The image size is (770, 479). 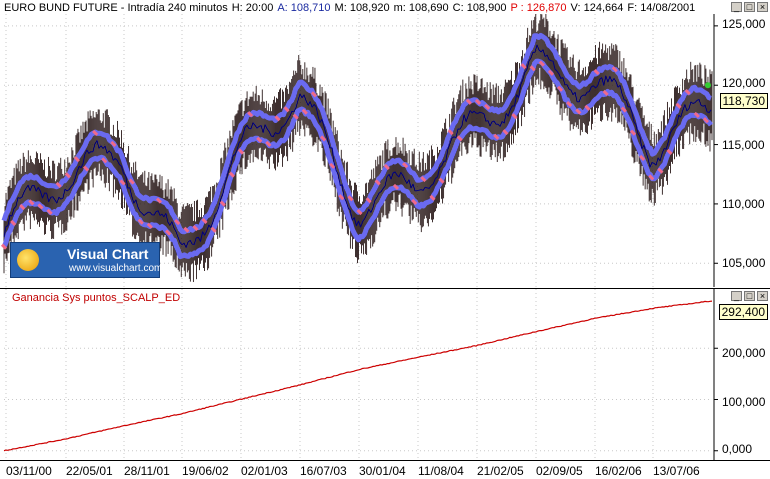 I want to click on date-axis-label: 13/07/06, so click(x=676, y=471).